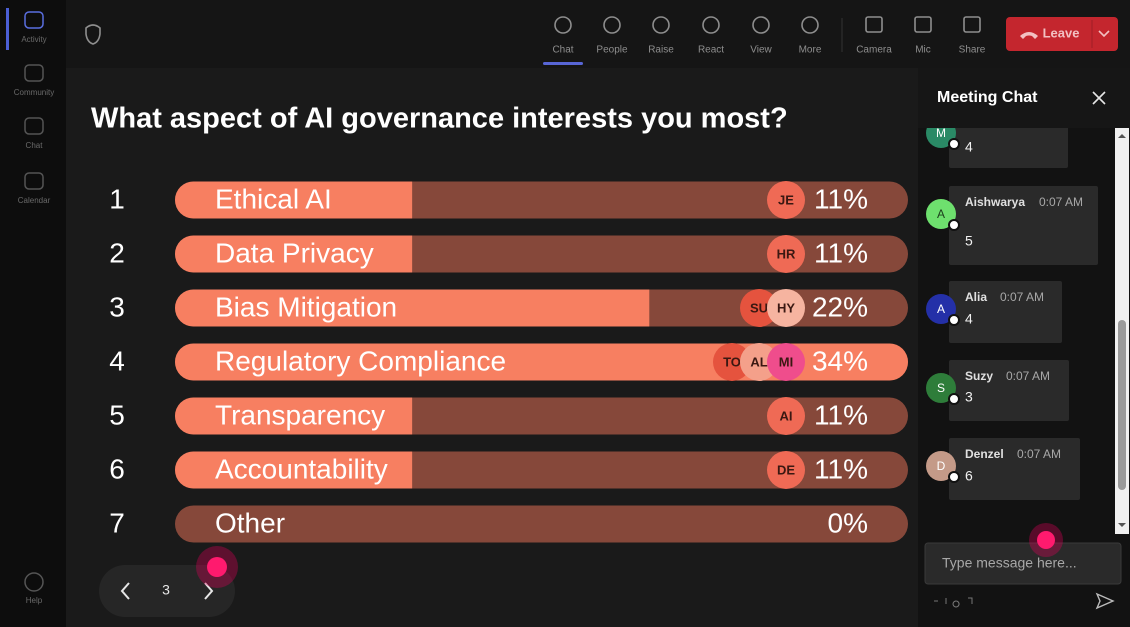 This screenshot has width=1130, height=627. What do you see at coordinates (34, 600) in the screenshot?
I see `help-label: Help` at bounding box center [34, 600].